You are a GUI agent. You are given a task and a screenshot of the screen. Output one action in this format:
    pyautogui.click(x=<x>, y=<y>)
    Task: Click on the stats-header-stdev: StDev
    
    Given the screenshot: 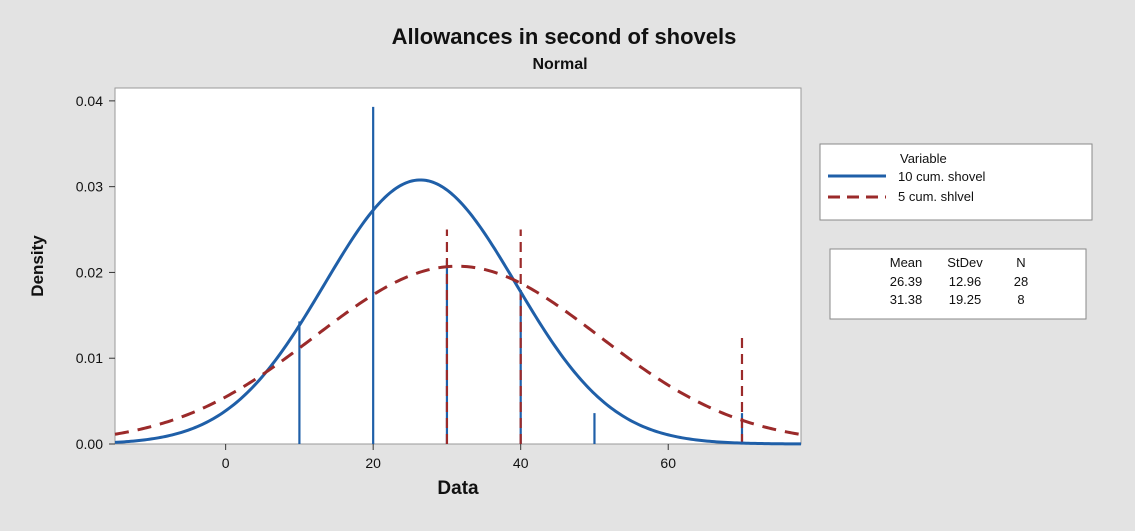 What is the action you would take?
    pyautogui.click(x=965, y=262)
    